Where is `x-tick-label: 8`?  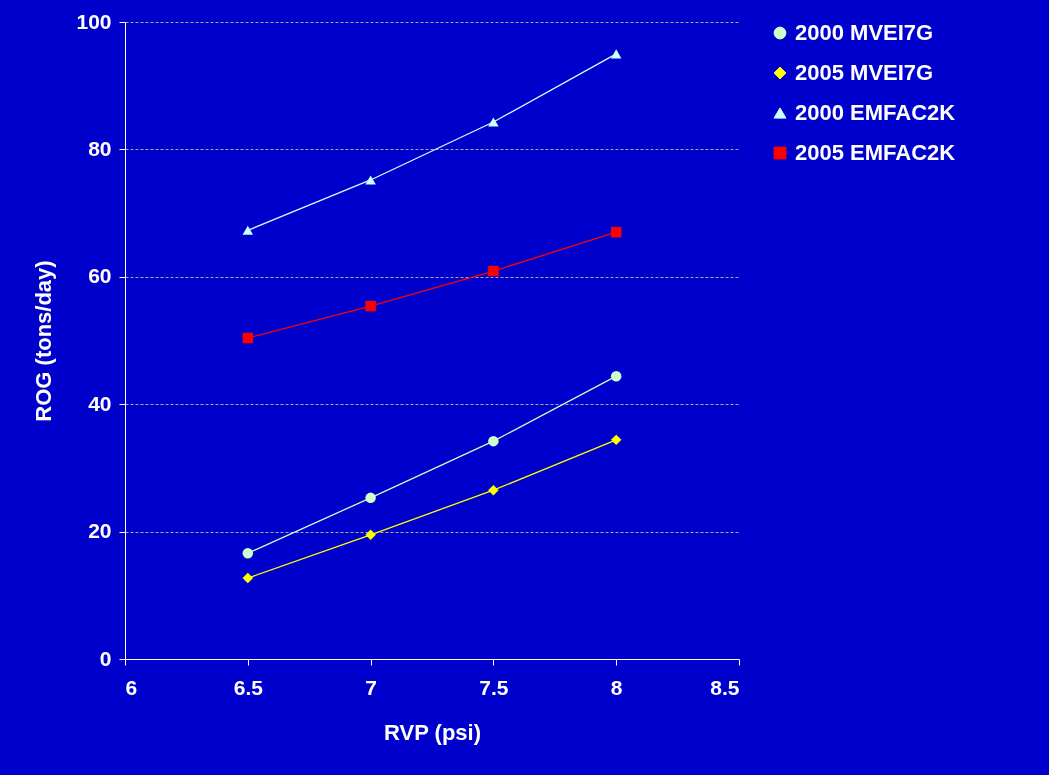 x-tick-label: 8 is located at coordinates (616, 687).